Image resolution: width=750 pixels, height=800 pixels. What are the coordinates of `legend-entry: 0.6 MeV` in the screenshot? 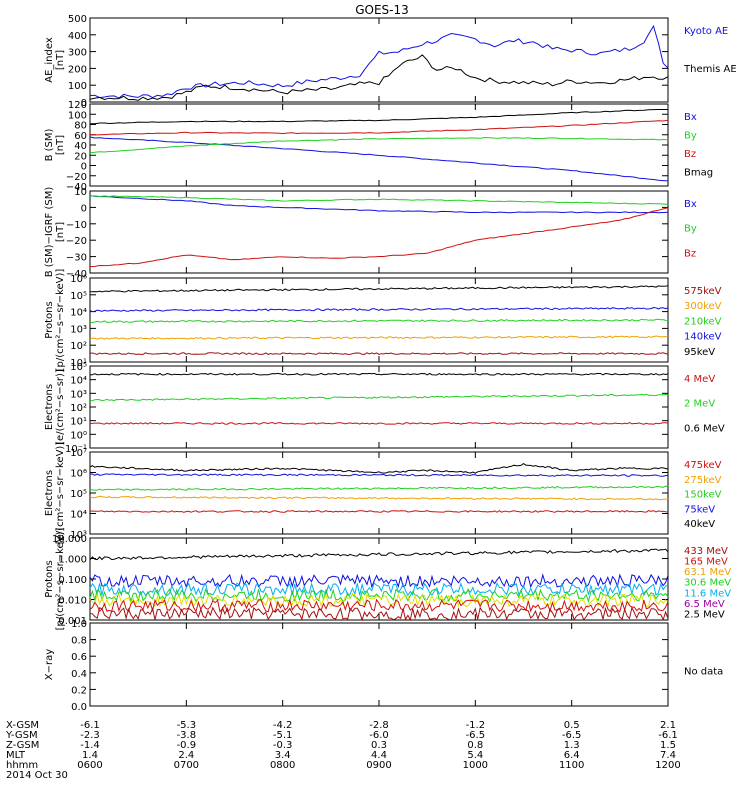 It's located at (704, 428).